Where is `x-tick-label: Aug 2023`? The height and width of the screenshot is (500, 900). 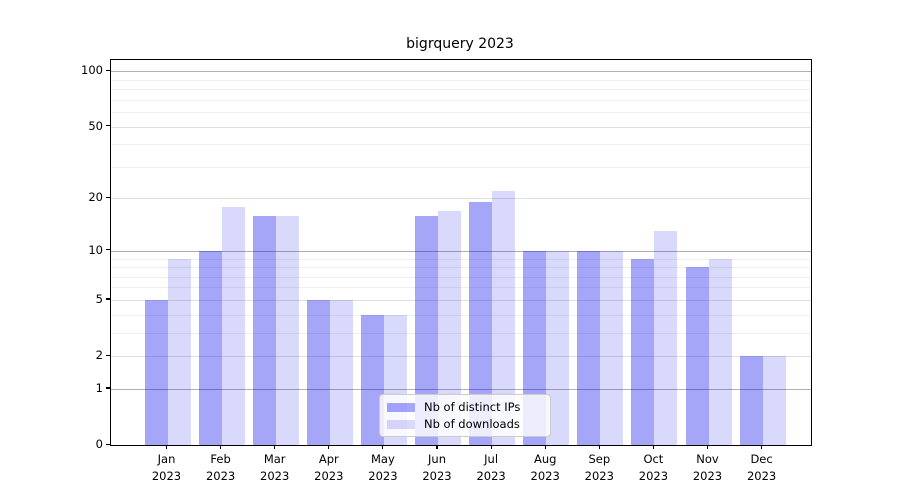 x-tick-label: Aug 2023 is located at coordinates (545, 467).